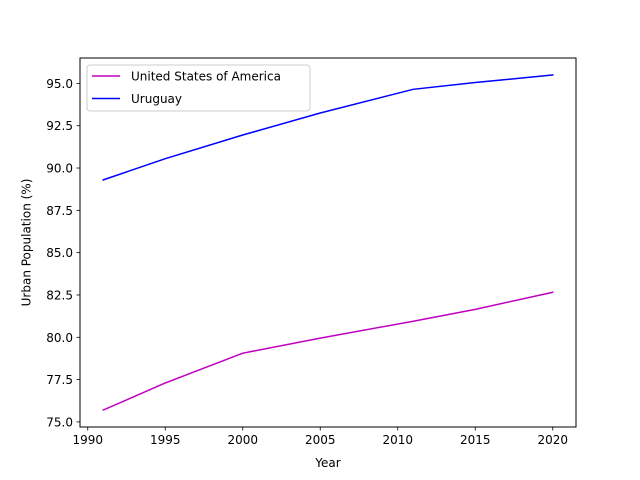 This screenshot has height=480, width=640. Describe the element at coordinates (327, 463) in the screenshot. I see `x-axis-label: Year` at that location.